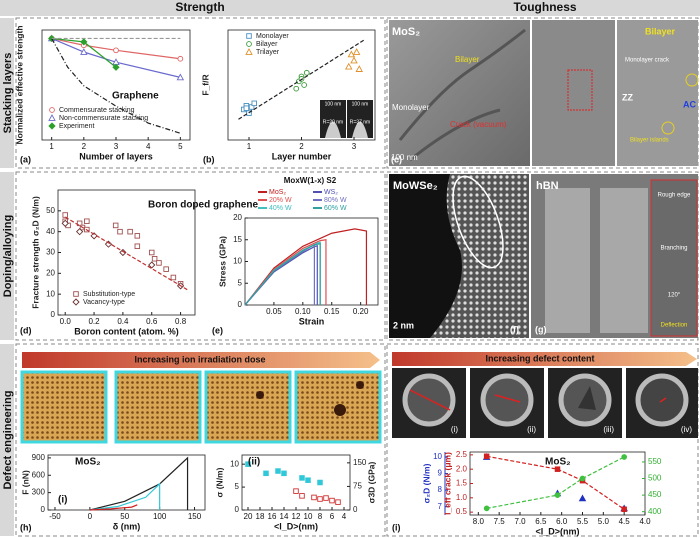 This screenshot has width=700, height=538. What do you see at coordinates (660, 31) in the screenshot?
I see `image-label: Bilayer` at bounding box center [660, 31].